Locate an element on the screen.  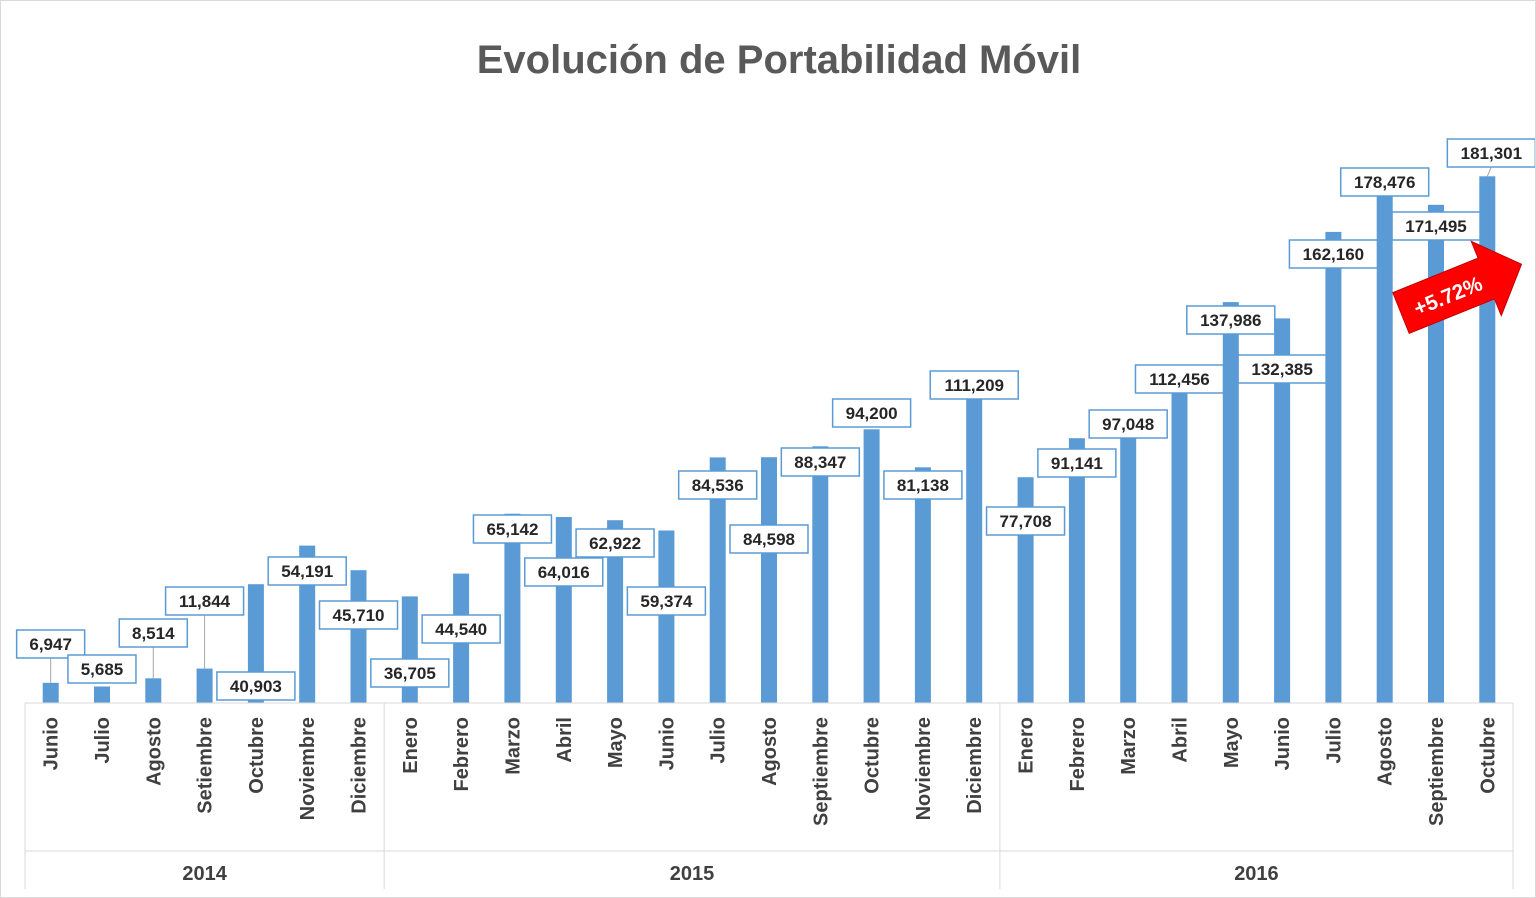
category-label: Setiembre is located at coordinates (206, 765).